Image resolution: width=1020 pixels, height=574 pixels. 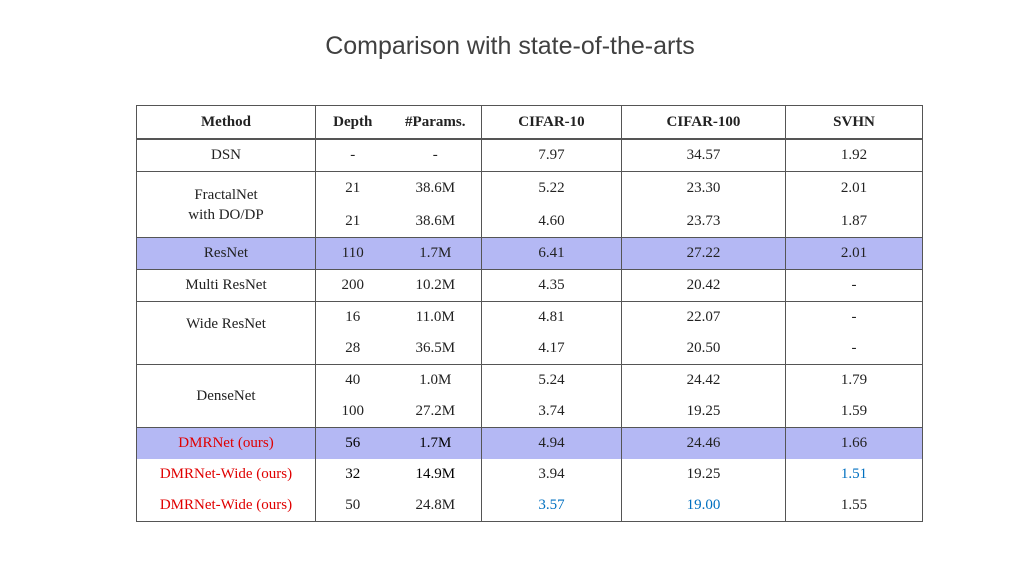 What do you see at coordinates (854, 380) in the screenshot?
I see `svhn-cell: 1.79` at bounding box center [854, 380].